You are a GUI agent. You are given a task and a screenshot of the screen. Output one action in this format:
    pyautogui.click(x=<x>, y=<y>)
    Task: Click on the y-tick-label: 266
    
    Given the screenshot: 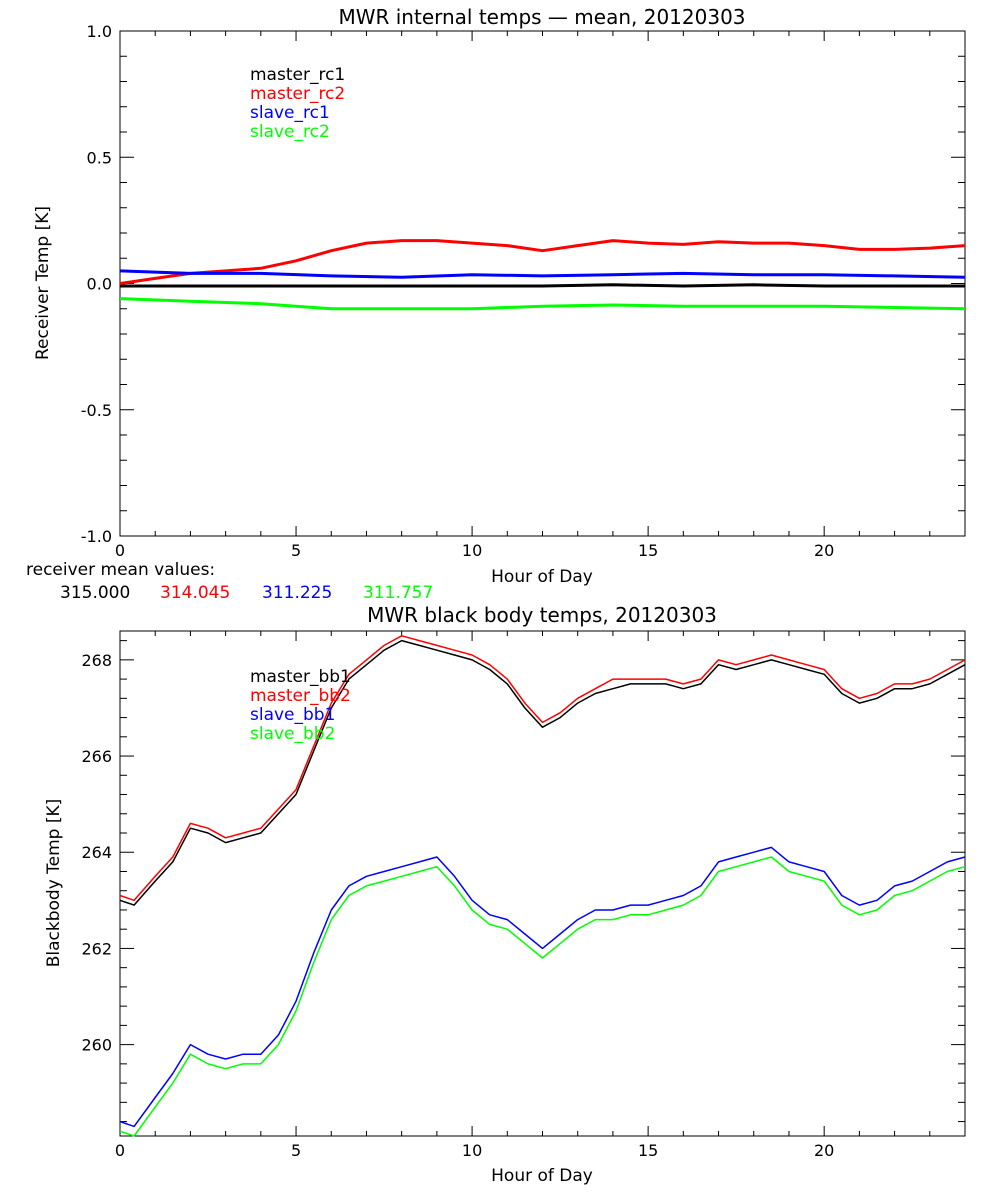 What is the action you would take?
    pyautogui.click(x=96, y=756)
    